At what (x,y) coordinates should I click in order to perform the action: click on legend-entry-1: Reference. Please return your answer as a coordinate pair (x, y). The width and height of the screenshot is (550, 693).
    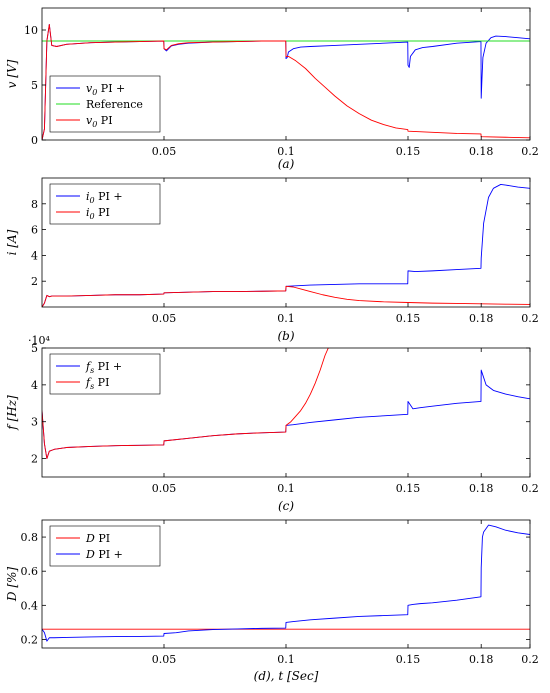
    Looking at the image, I should click on (114, 104).